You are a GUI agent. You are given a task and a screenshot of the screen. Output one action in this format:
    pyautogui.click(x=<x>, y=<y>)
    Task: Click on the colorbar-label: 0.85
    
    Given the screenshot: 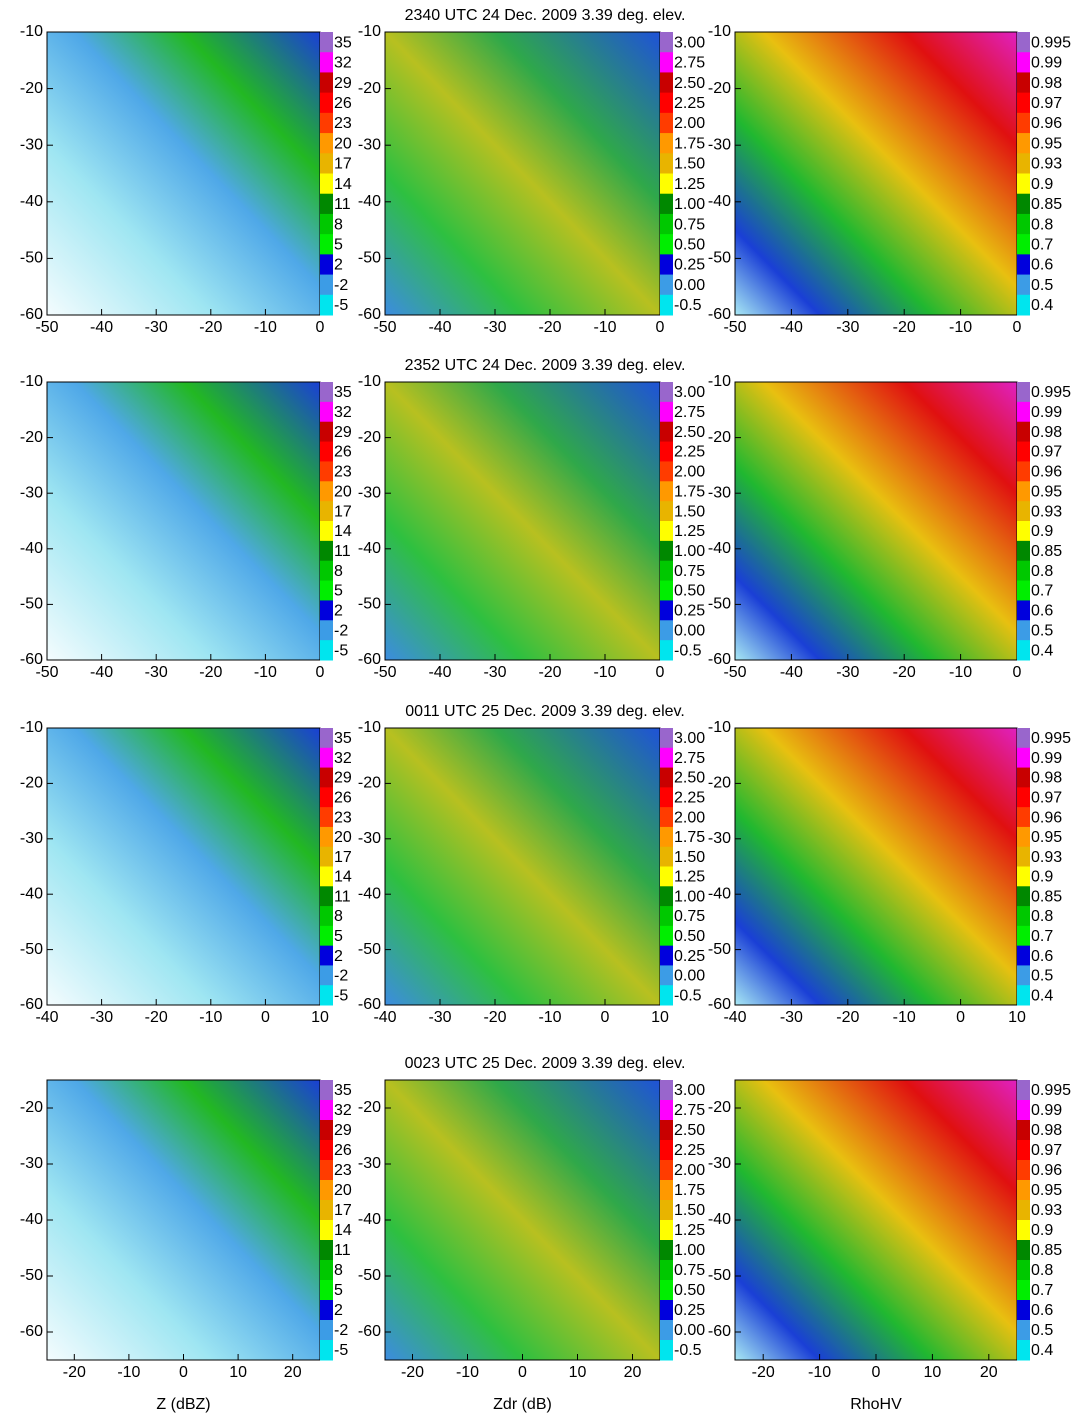 What is the action you would take?
    pyautogui.click(x=1046, y=204)
    